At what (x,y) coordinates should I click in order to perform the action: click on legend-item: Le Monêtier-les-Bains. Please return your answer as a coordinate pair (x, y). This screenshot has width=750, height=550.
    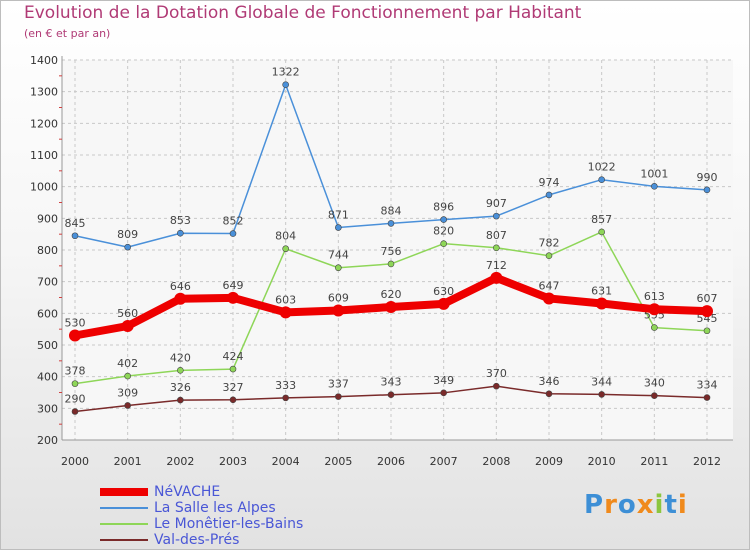
    Looking at the image, I should click on (201, 524).